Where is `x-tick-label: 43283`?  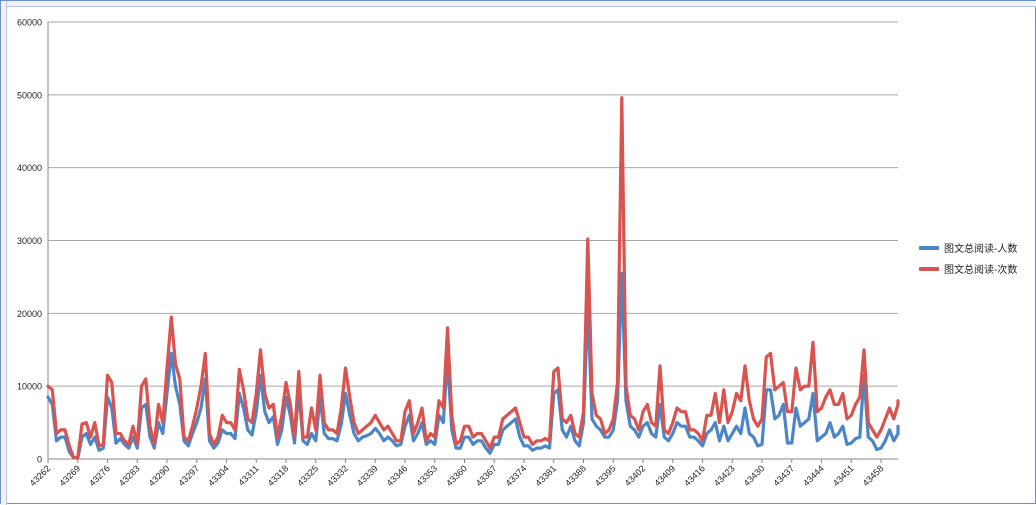 x-tick-label: 43283 is located at coordinates (129, 475).